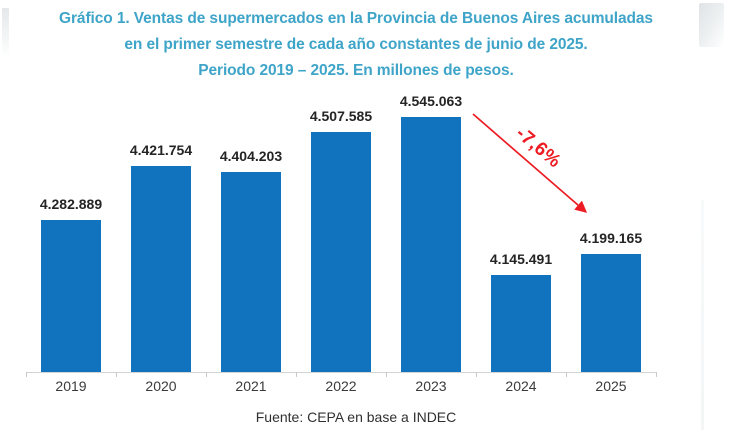 The height and width of the screenshot is (432, 730). I want to click on bar-2025, so click(611, 313).